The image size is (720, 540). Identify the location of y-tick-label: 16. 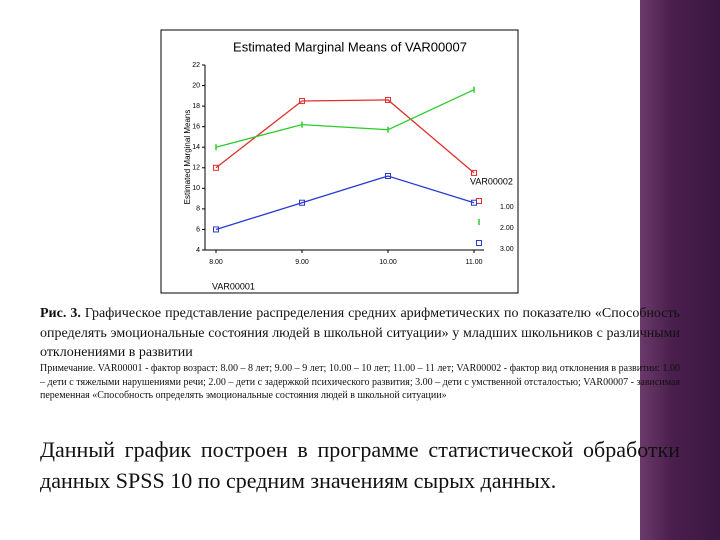
(196, 127).